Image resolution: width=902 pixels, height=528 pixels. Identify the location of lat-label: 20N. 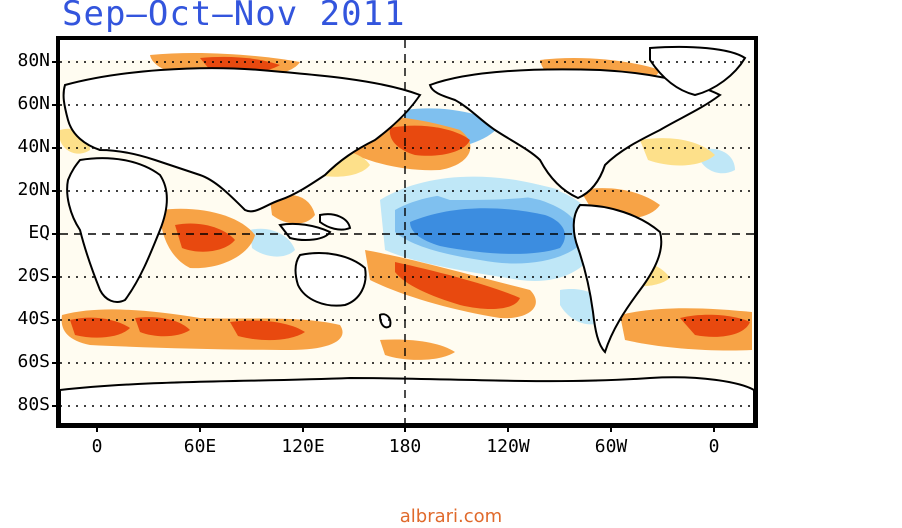
(33, 189).